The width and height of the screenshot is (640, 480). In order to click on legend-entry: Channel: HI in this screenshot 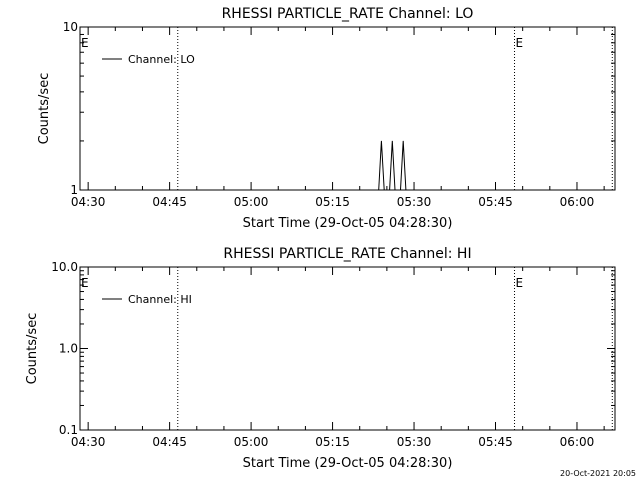, I will do `click(160, 299)`.